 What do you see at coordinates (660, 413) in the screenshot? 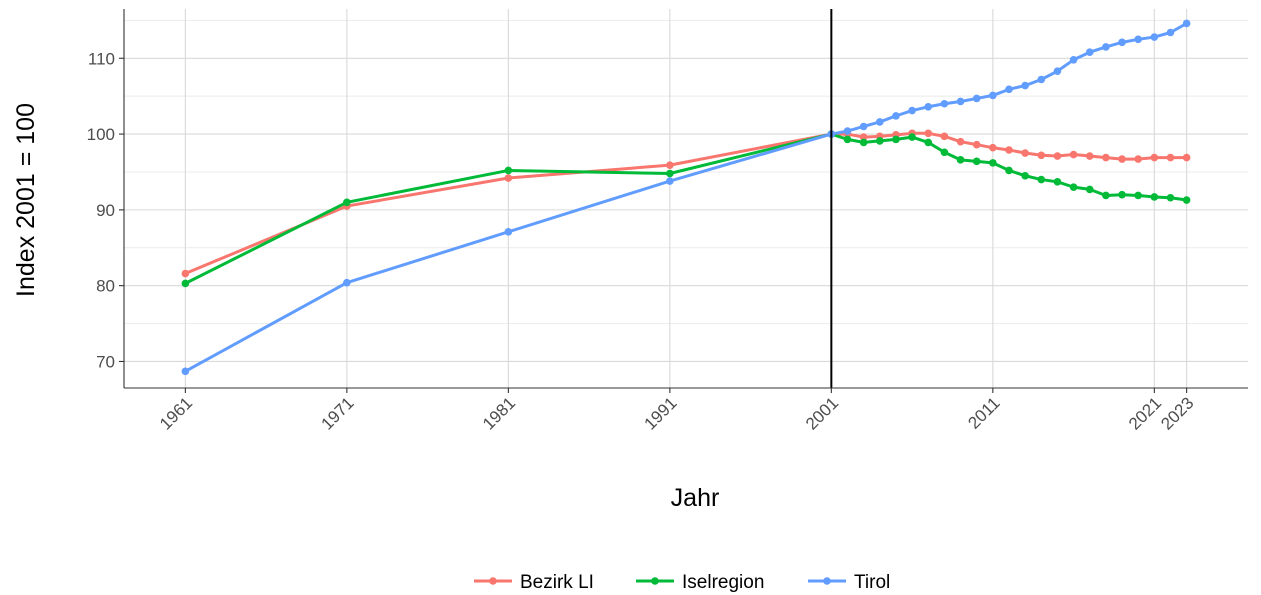
I see `x-tick-label: 1991` at bounding box center [660, 413].